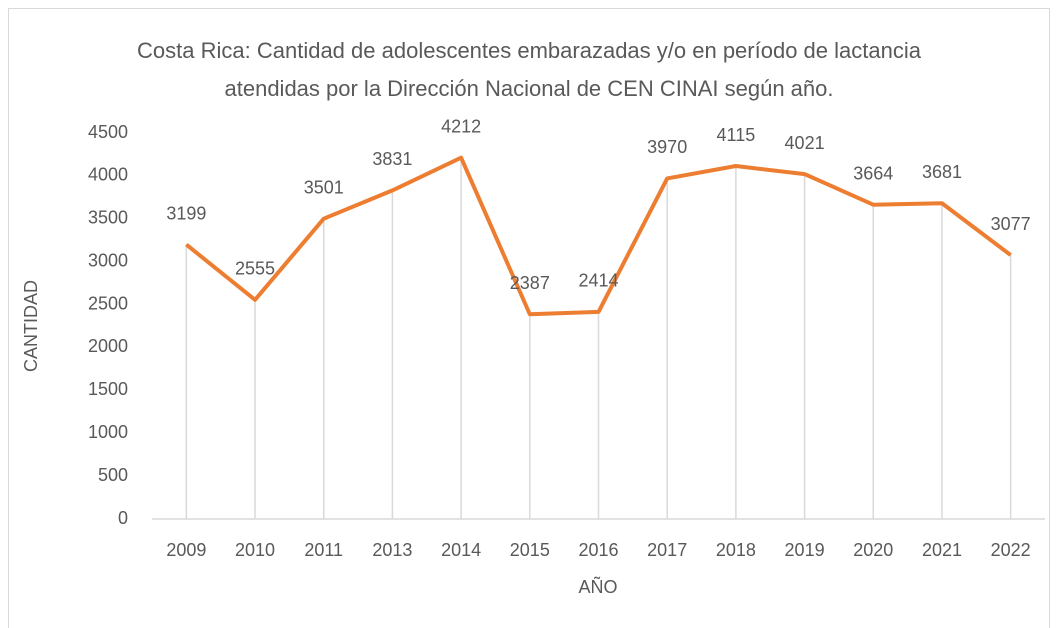 The width and height of the screenshot is (1058, 628). What do you see at coordinates (461, 550) in the screenshot?
I see `x-tick-label: 2014` at bounding box center [461, 550].